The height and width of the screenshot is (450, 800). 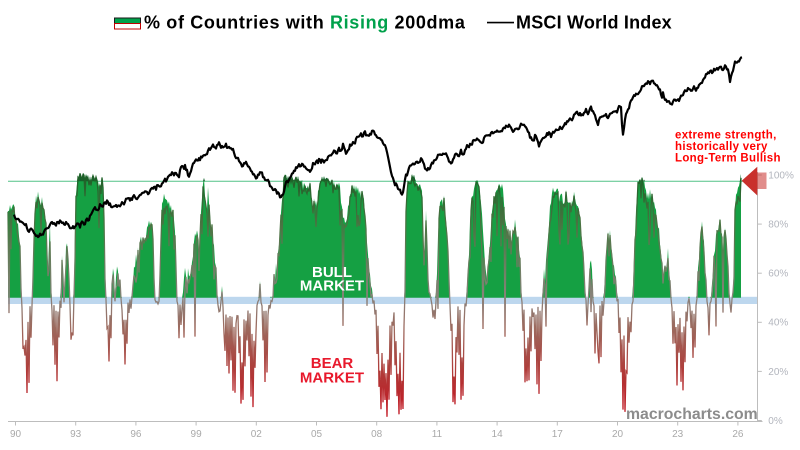 I want to click on svg-text: 96, so click(x=136, y=434).